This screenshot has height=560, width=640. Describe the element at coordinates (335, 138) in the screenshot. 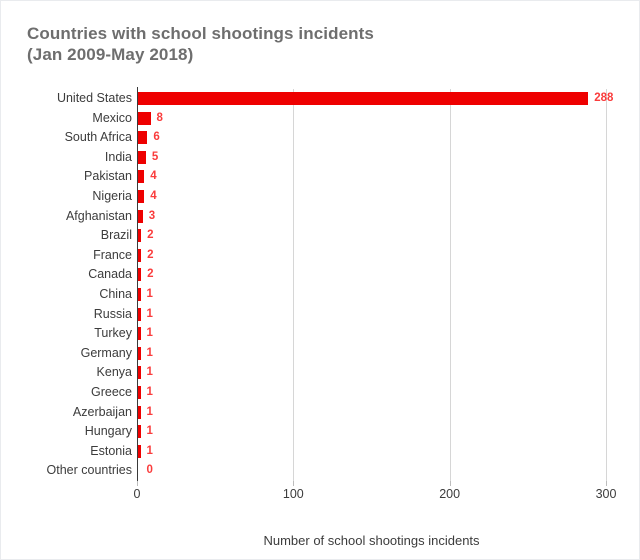

I see `bar-row: South Africa 6` at that location.